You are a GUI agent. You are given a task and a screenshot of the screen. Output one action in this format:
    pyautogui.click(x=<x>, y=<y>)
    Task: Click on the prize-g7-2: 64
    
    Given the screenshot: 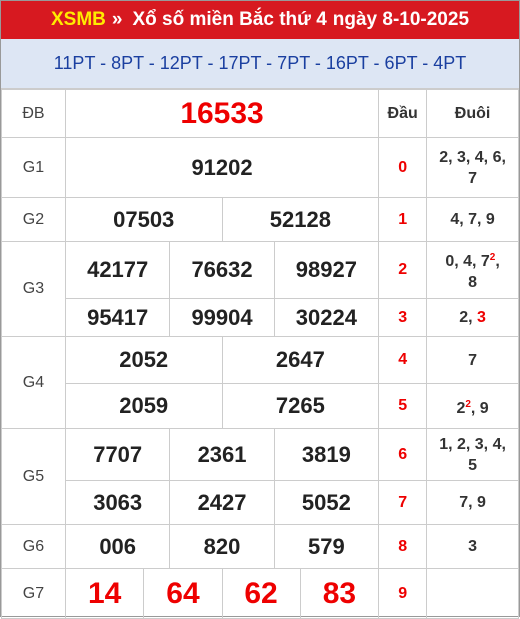 What is the action you would take?
    pyautogui.click(x=183, y=593)
    